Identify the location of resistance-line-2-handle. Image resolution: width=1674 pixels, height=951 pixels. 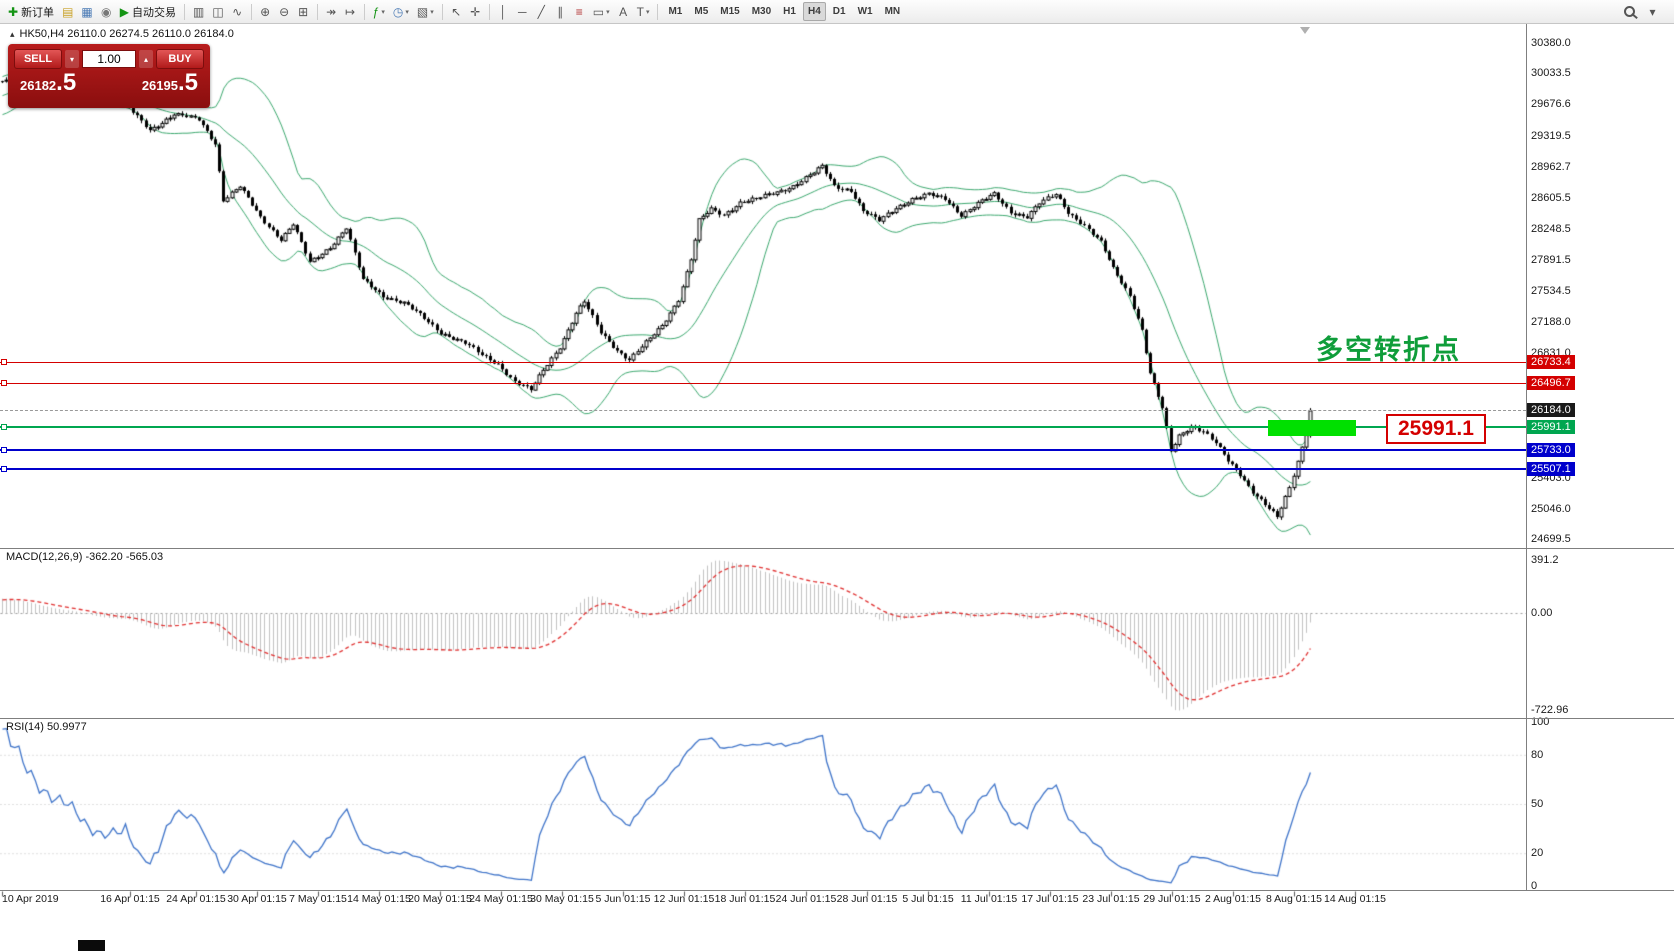
(4, 382).